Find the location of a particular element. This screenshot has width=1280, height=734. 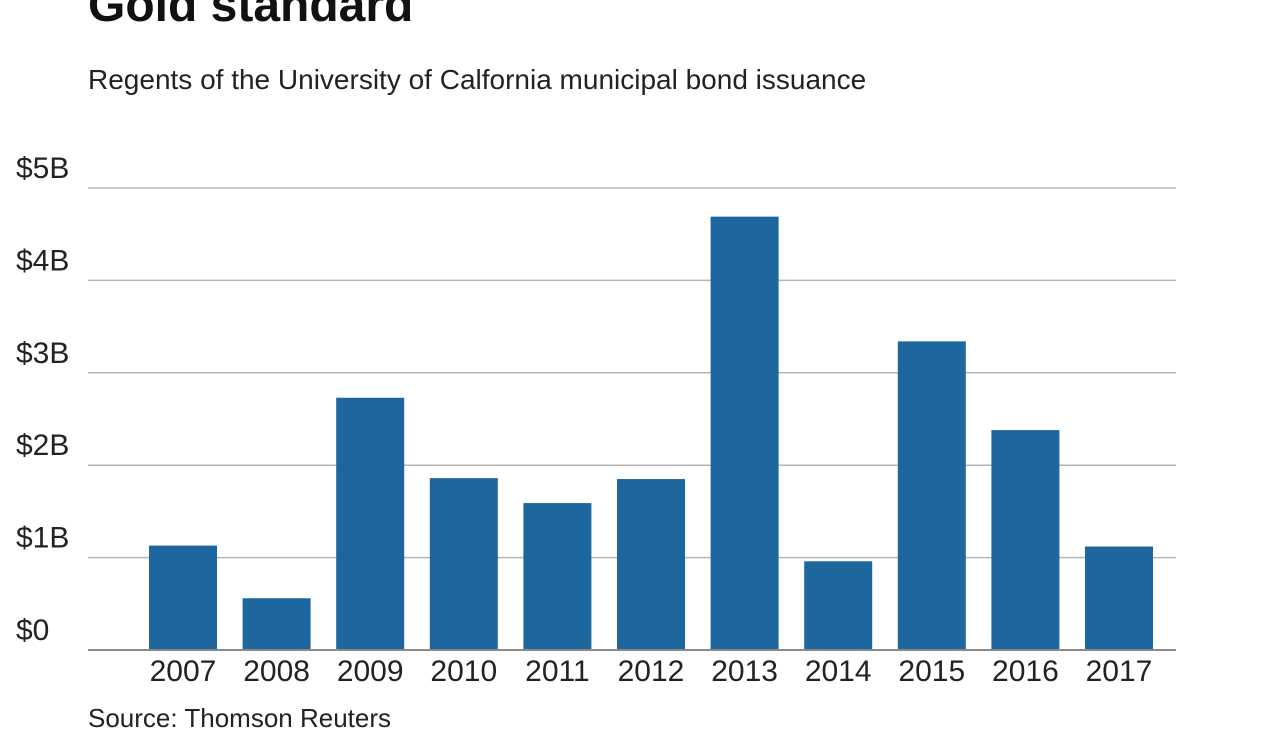

source-note: Source: Thomson Reuters is located at coordinates (239, 718).